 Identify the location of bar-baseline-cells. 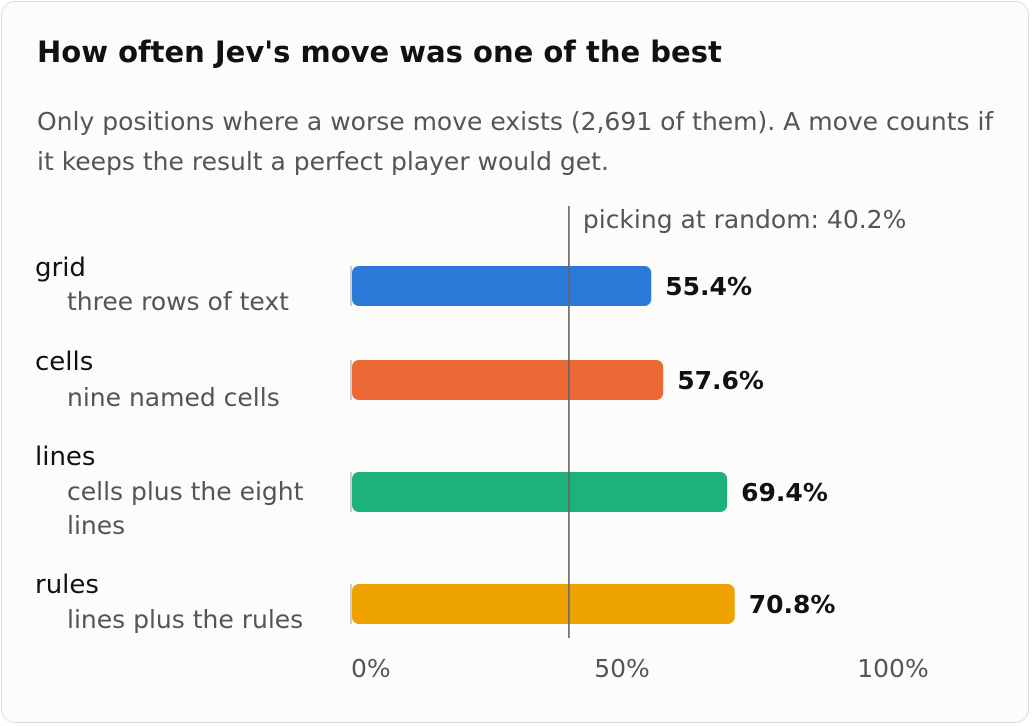
(351, 380).